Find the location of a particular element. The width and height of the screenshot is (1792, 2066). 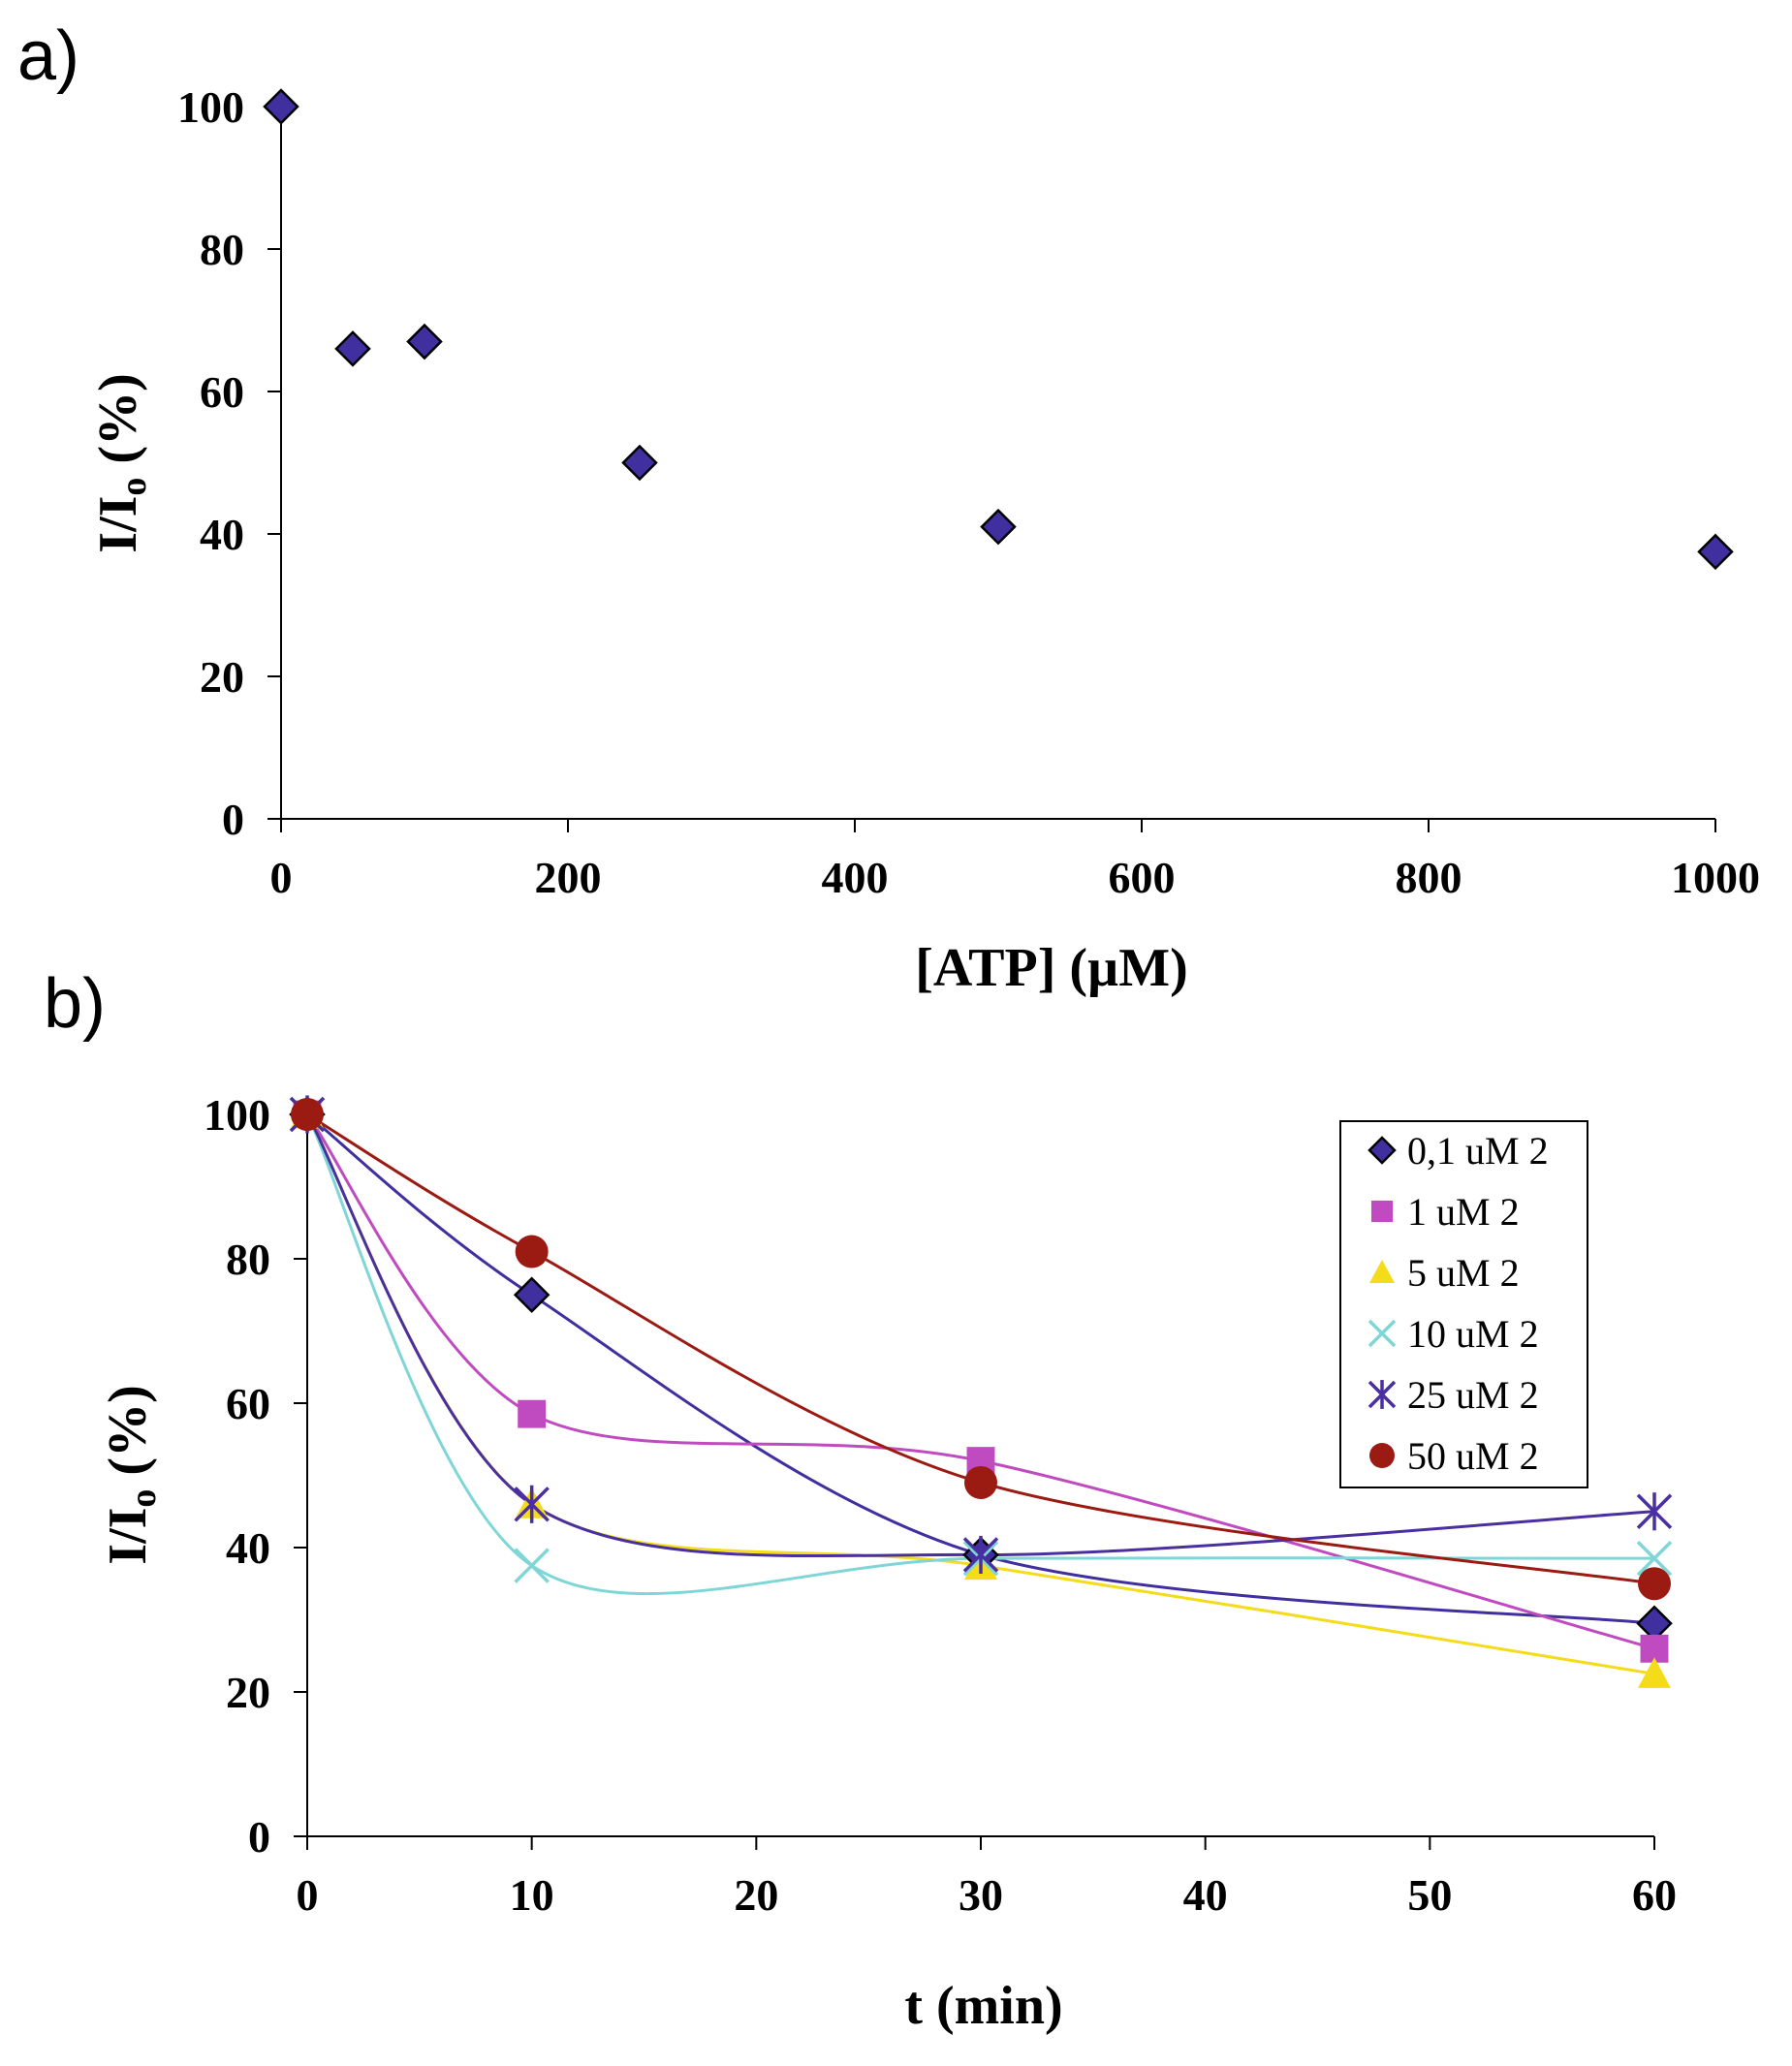

legend-item: 25 uM 2 is located at coordinates (1454, 1395).